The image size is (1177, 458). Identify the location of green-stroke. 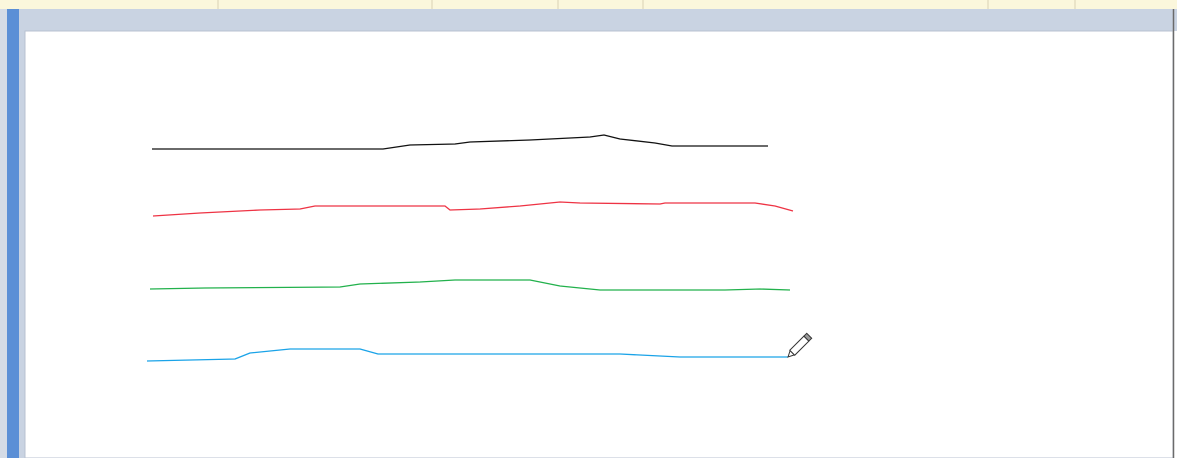
(470, 285).